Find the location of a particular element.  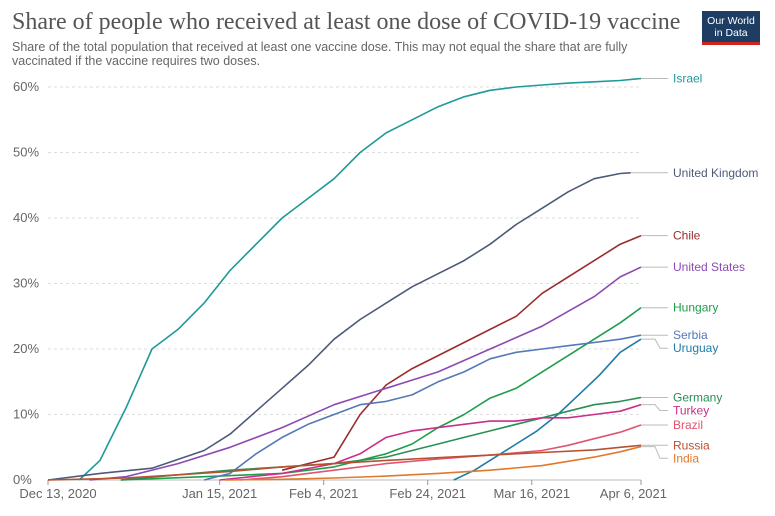

x-tick-label: Jan 15, 2021 is located at coordinates (219, 493).